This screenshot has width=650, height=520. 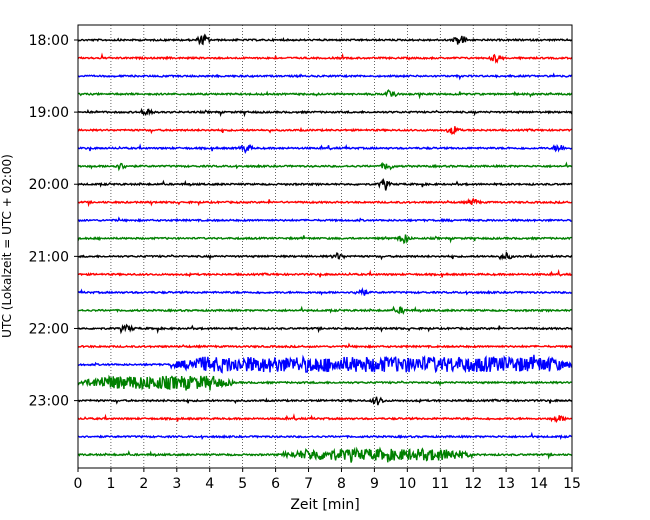 What do you see at coordinates (407, 484) in the screenshot?
I see `x-tick-label-10: 10` at bounding box center [407, 484].